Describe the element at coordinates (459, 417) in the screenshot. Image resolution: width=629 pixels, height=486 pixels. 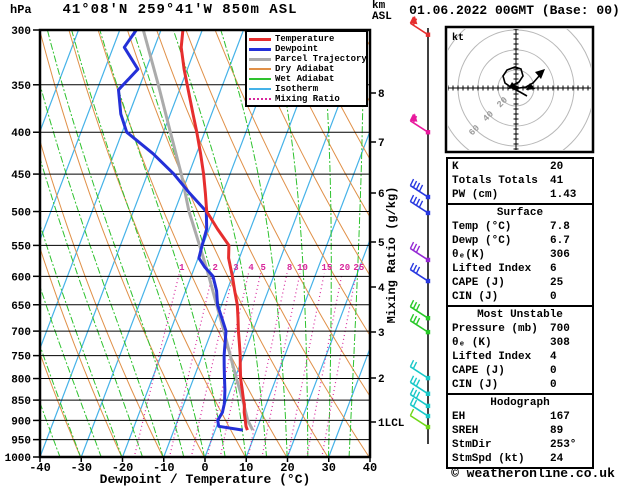
I see `table-row-label: EH` at that location.